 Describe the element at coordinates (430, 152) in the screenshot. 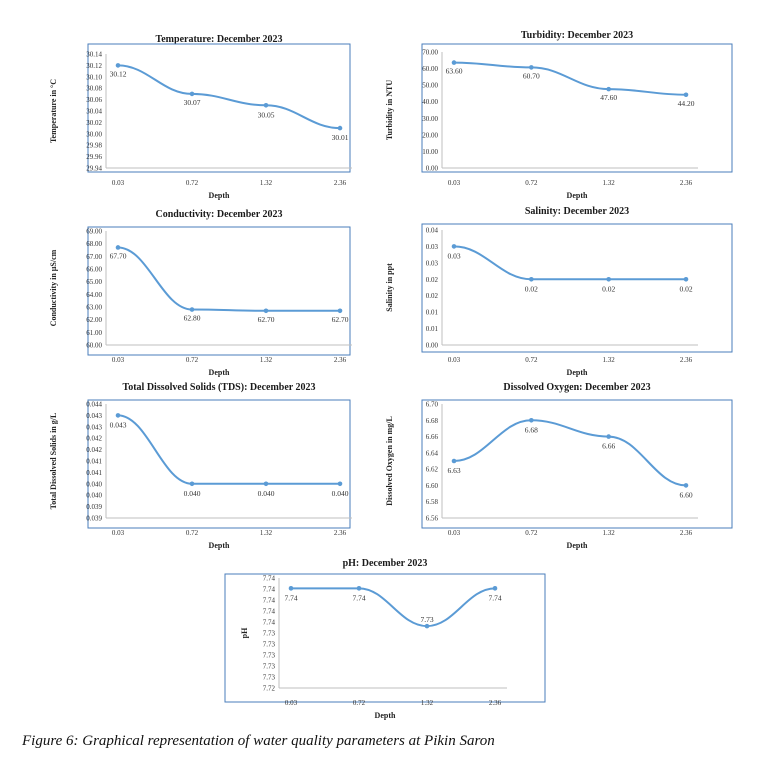

I see `y-tick-label: 10.00` at that location.